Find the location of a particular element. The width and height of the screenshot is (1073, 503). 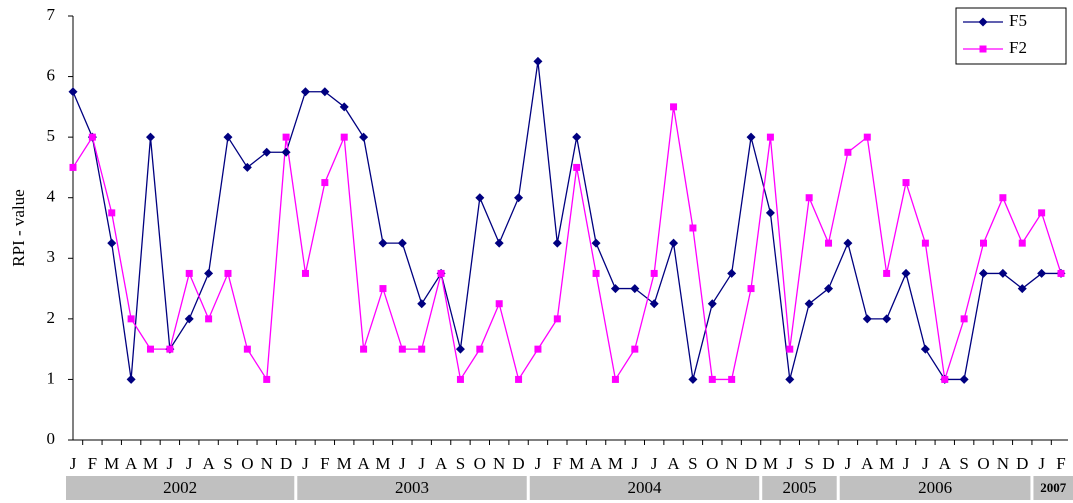

year-label: 2007 is located at coordinates (1053, 487).